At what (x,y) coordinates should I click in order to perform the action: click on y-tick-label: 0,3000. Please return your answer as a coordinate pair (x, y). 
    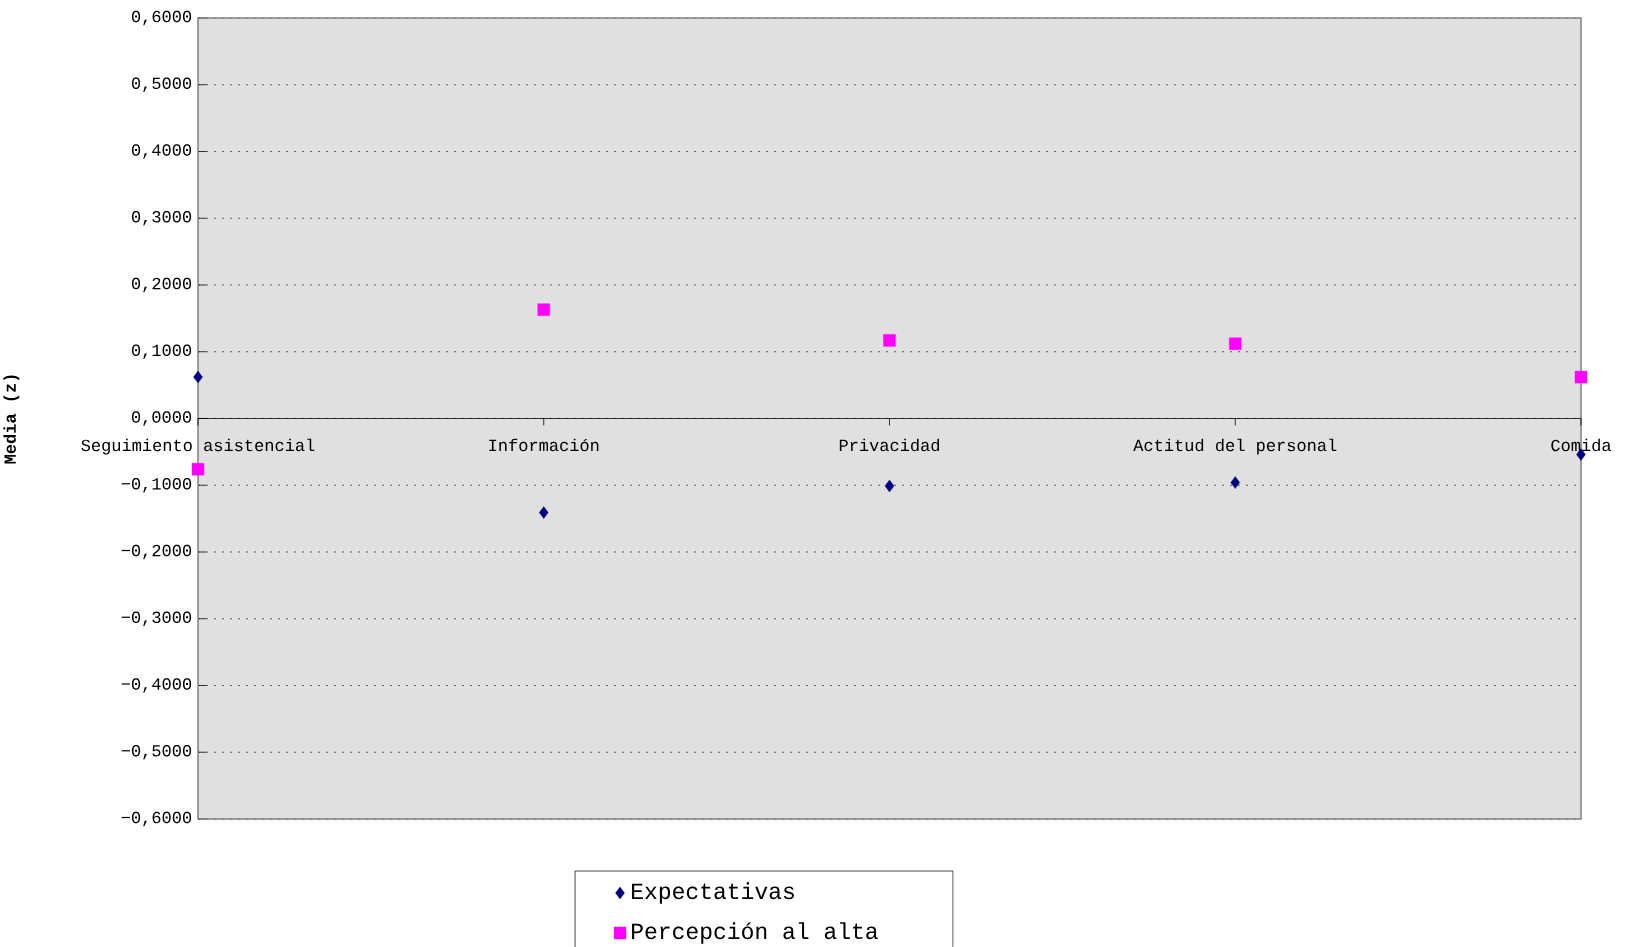
    Looking at the image, I should click on (161, 218).